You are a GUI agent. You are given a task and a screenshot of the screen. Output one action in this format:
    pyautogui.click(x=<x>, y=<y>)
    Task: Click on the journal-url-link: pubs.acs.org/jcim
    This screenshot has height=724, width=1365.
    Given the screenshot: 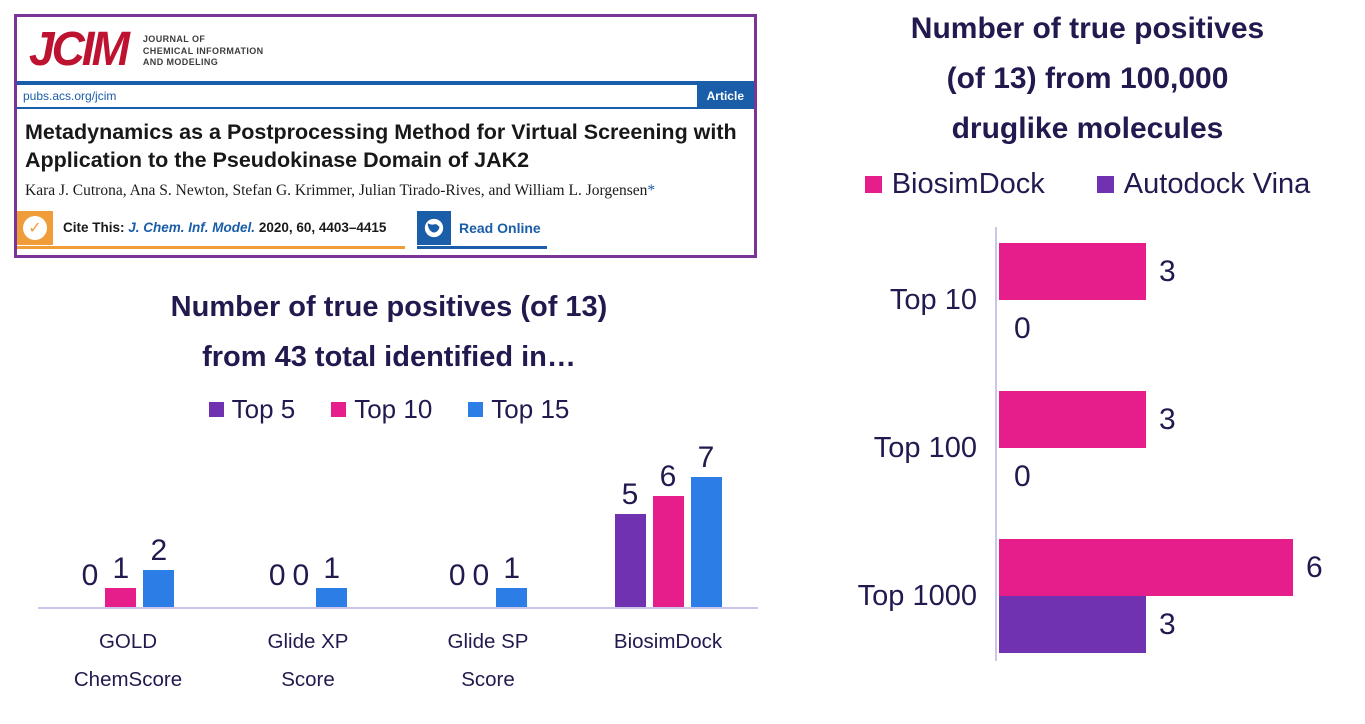 What is the action you would take?
    pyautogui.click(x=70, y=96)
    